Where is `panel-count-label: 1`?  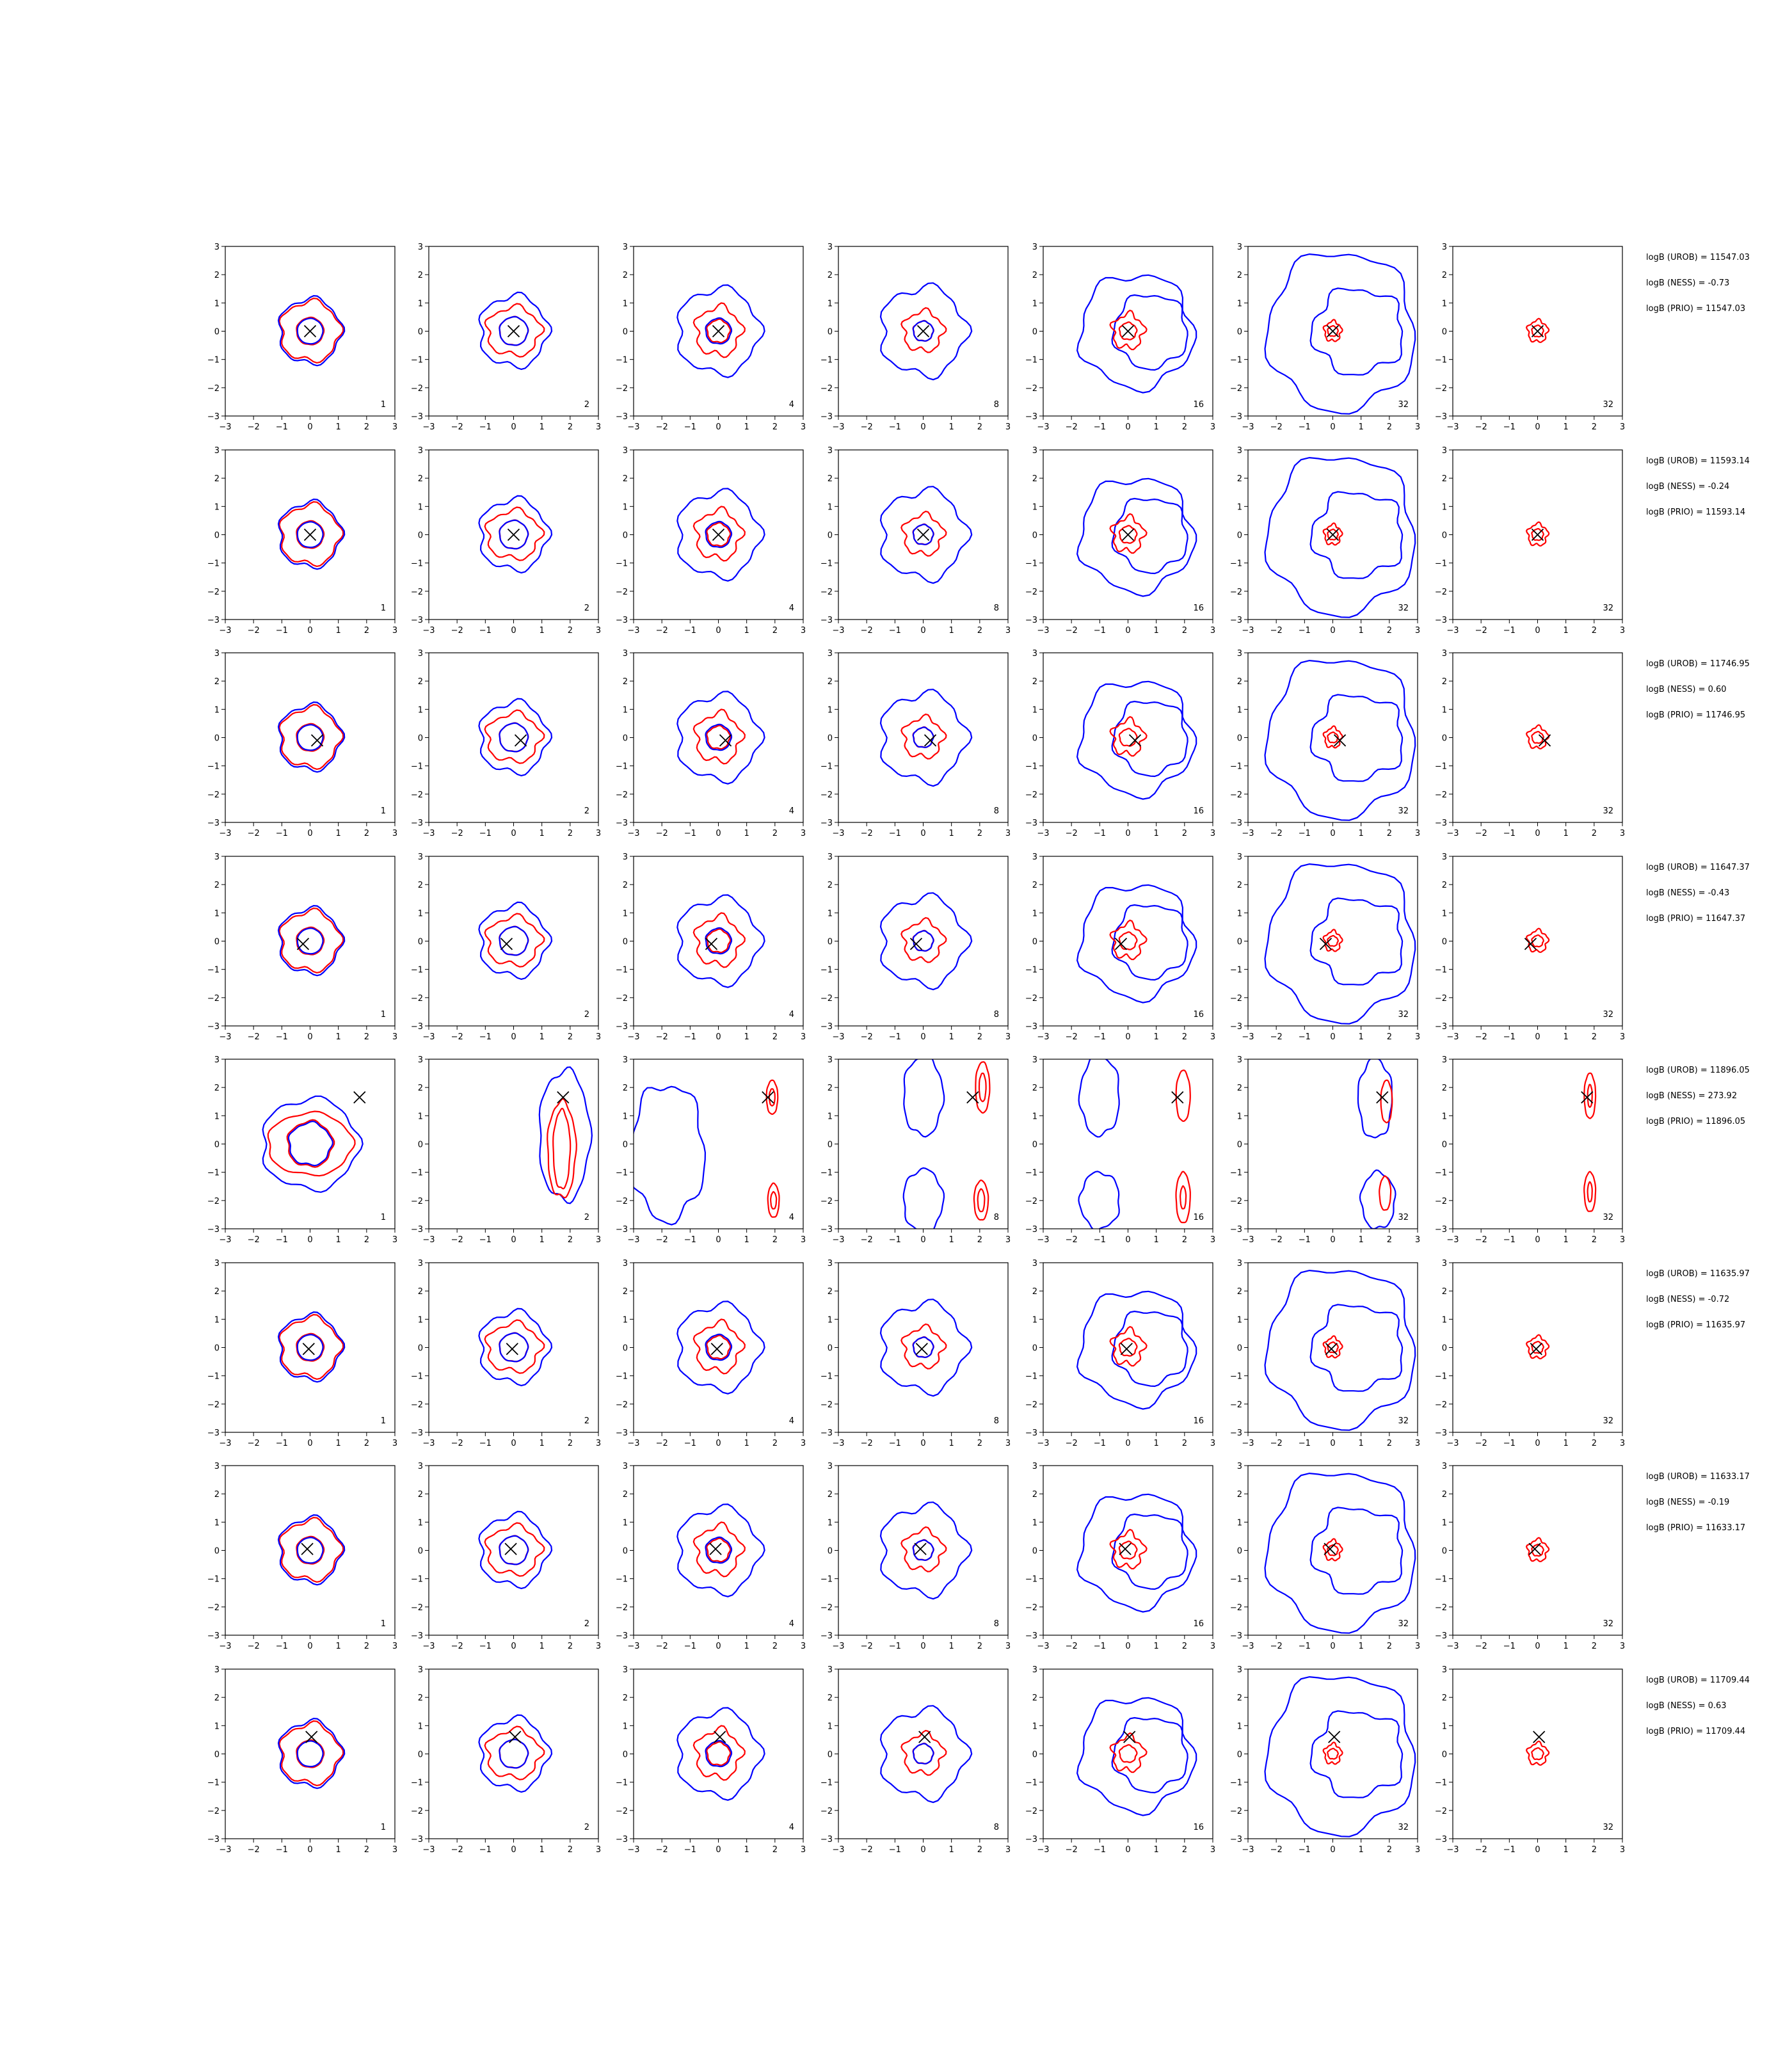
panel-count-label: 1 is located at coordinates (383, 1217).